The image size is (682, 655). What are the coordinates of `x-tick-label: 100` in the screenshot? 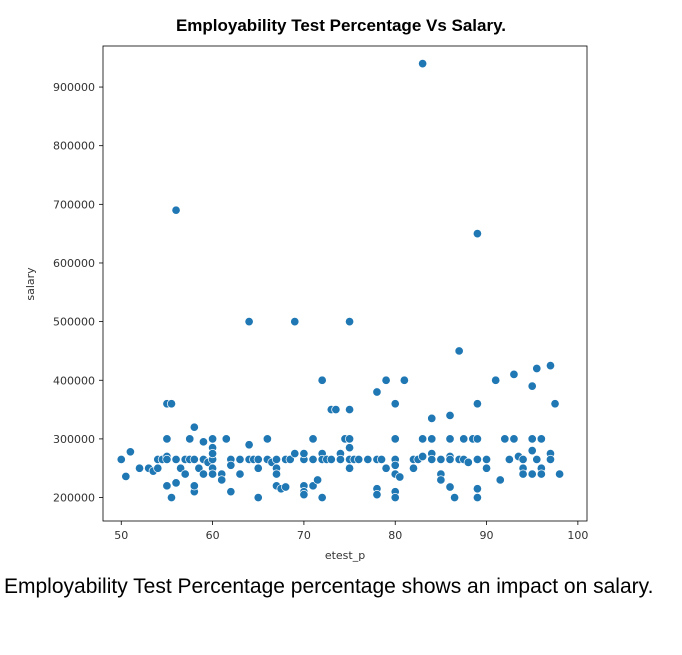 It's located at (577, 535).